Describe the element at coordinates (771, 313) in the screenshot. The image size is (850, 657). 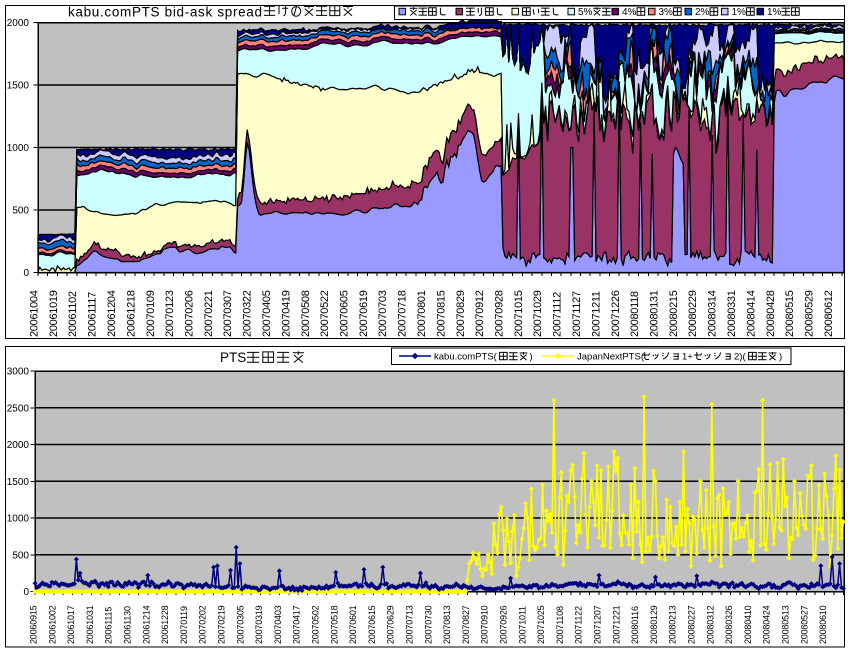
I see `svg-text: 20080428` at that location.